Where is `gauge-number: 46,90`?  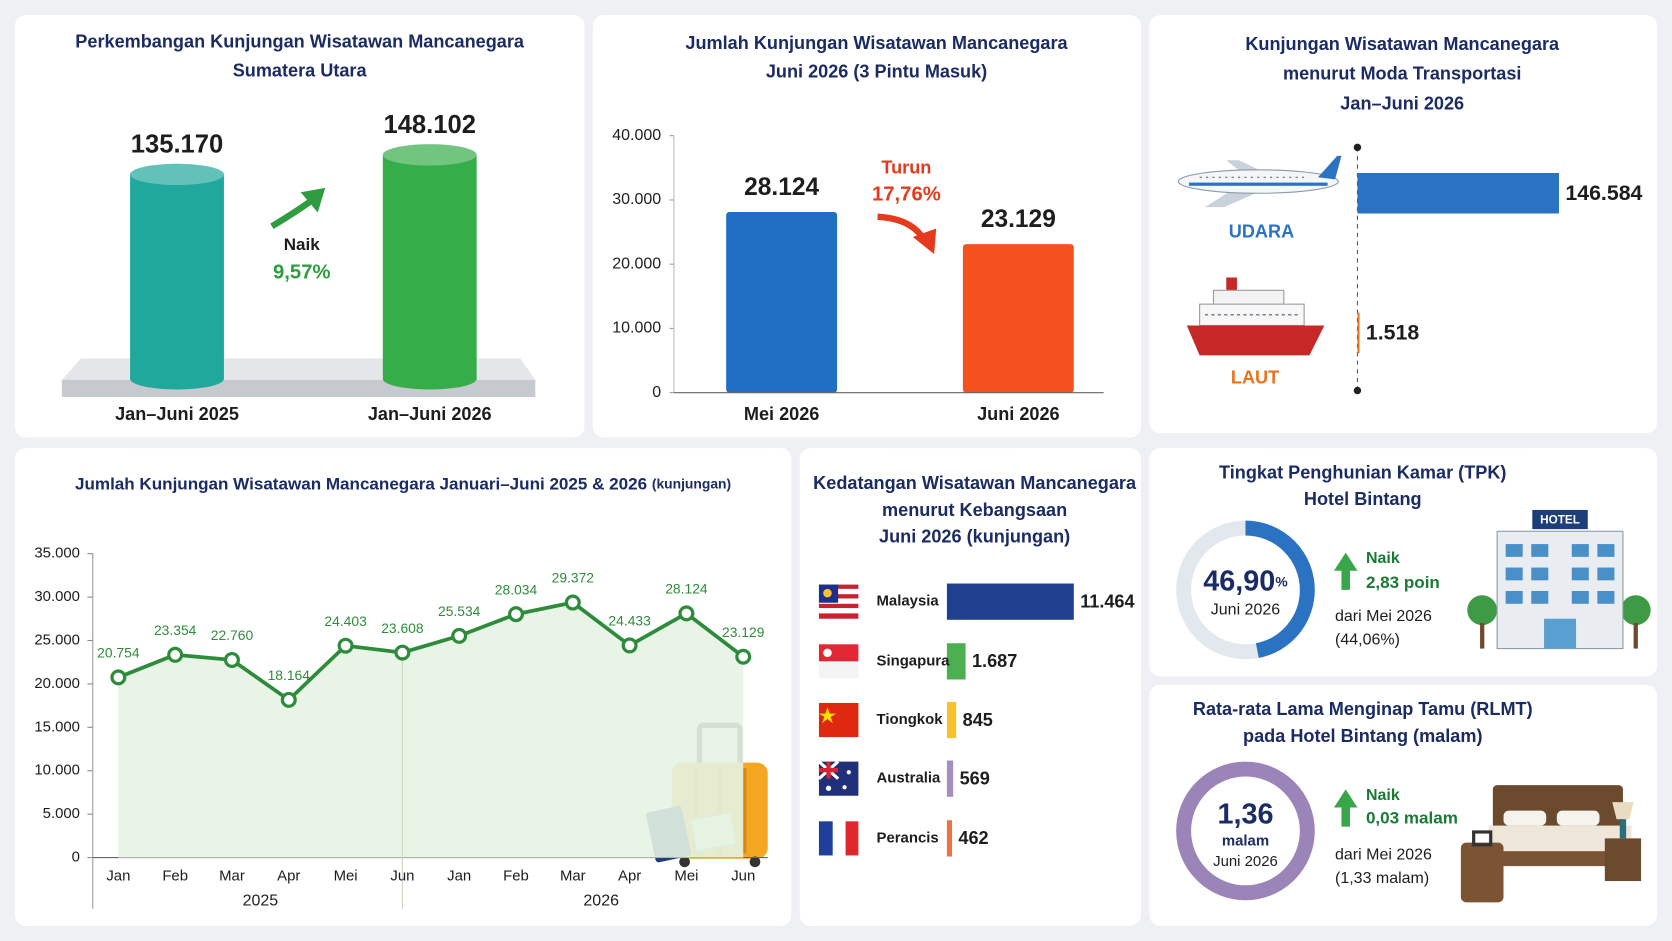
gauge-number: 46,90 is located at coordinates (1239, 581).